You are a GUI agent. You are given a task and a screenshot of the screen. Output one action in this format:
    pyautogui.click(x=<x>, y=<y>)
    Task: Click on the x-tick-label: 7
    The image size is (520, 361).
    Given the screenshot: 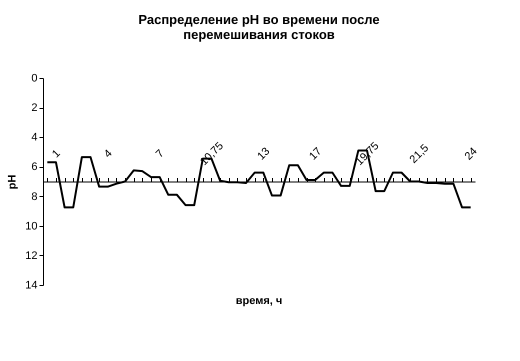 What is the action you would take?
    pyautogui.click(x=160, y=154)
    